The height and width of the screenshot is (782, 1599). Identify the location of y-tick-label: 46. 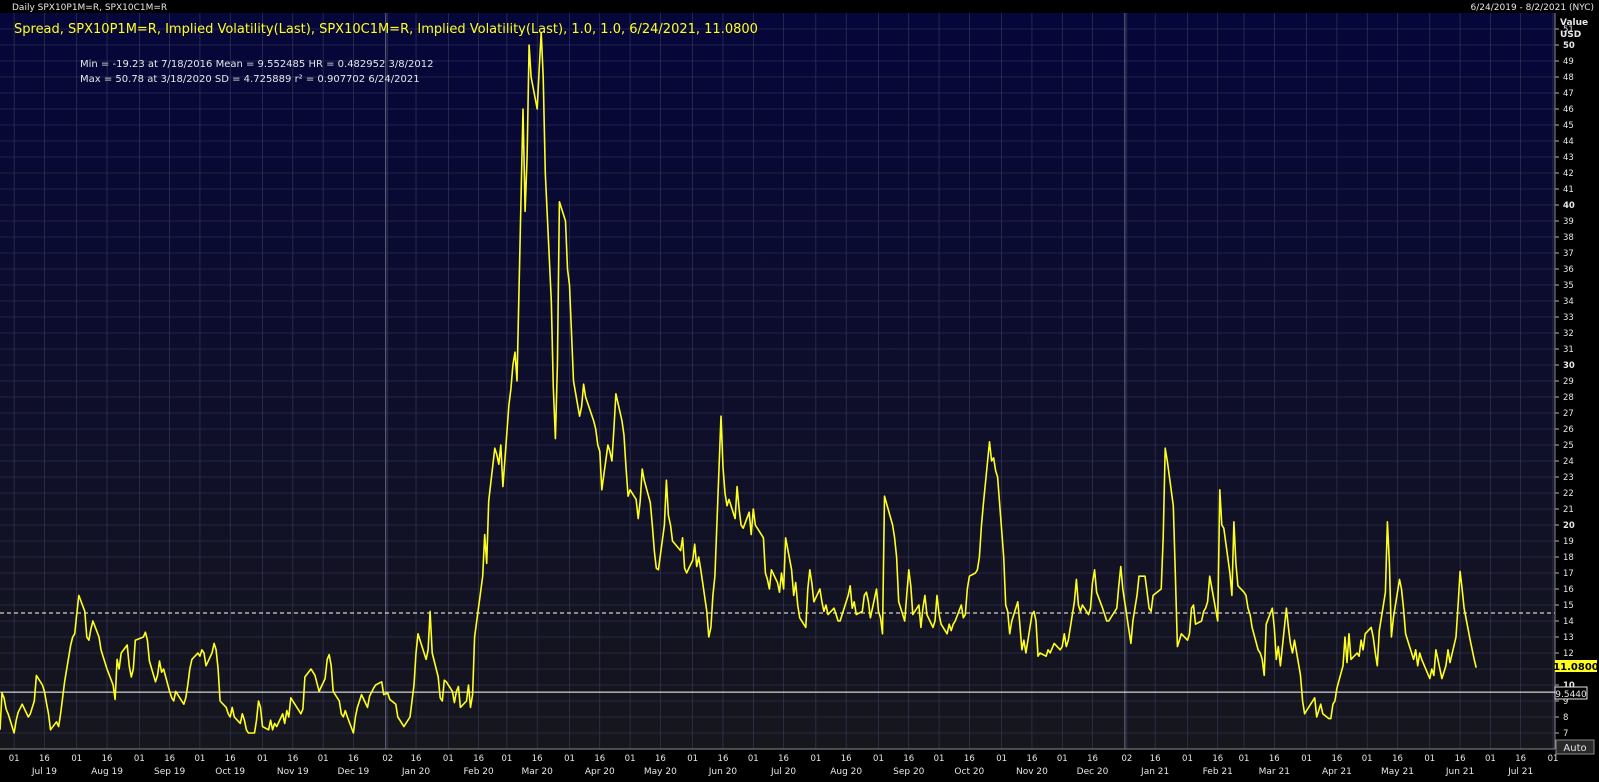
(1568, 110).